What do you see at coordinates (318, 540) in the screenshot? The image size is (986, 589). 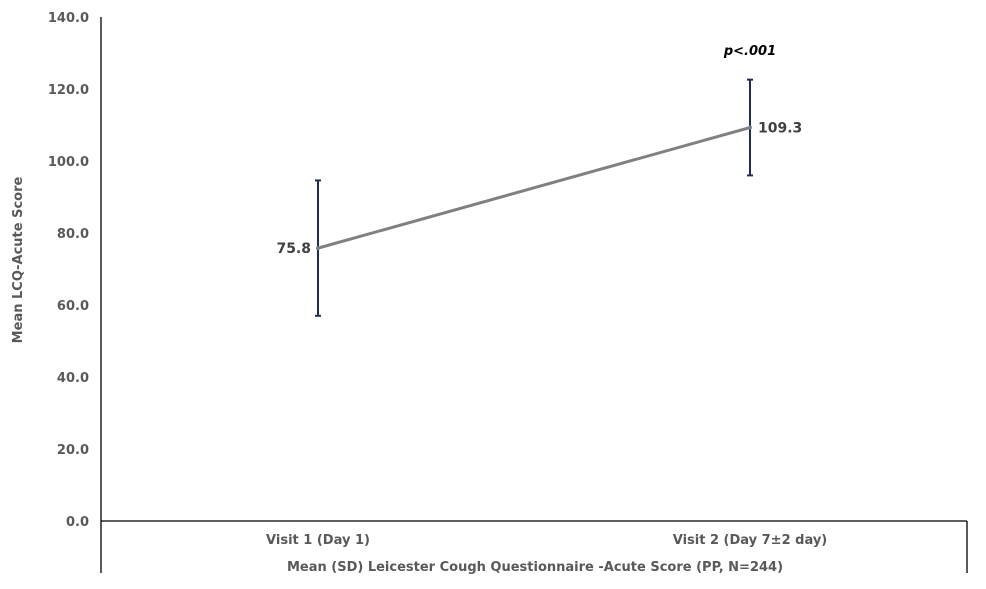 I see `x-tick-label: Visit 1 (Day 1)` at bounding box center [318, 540].